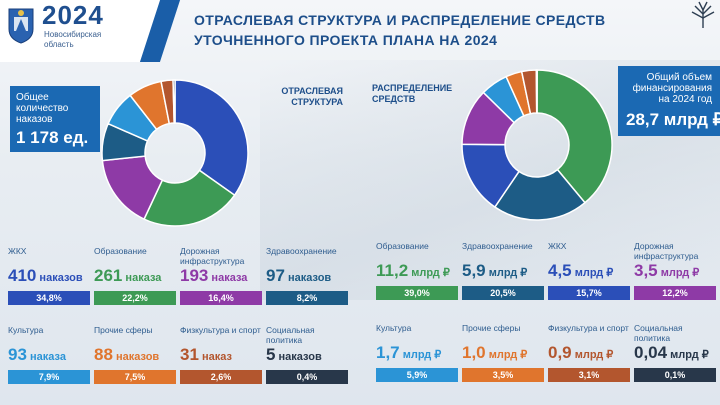 This screenshot has height=405, width=720. I want to click on sector-item: Здравоохранение 97 наказов 8,2%, so click(307, 277).